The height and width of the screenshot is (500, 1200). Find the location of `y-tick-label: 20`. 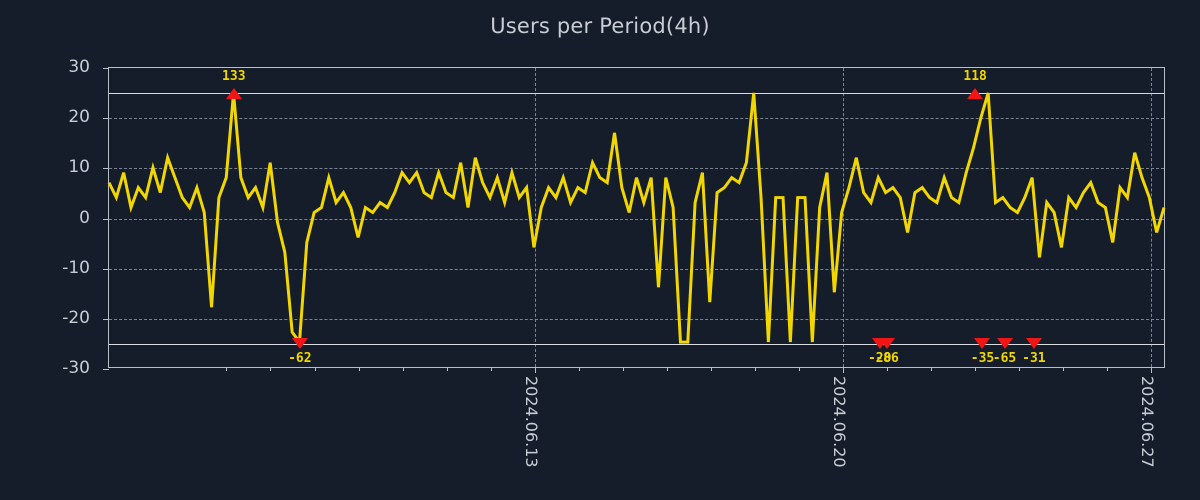

y-tick-label: 20 is located at coordinates (79, 117).